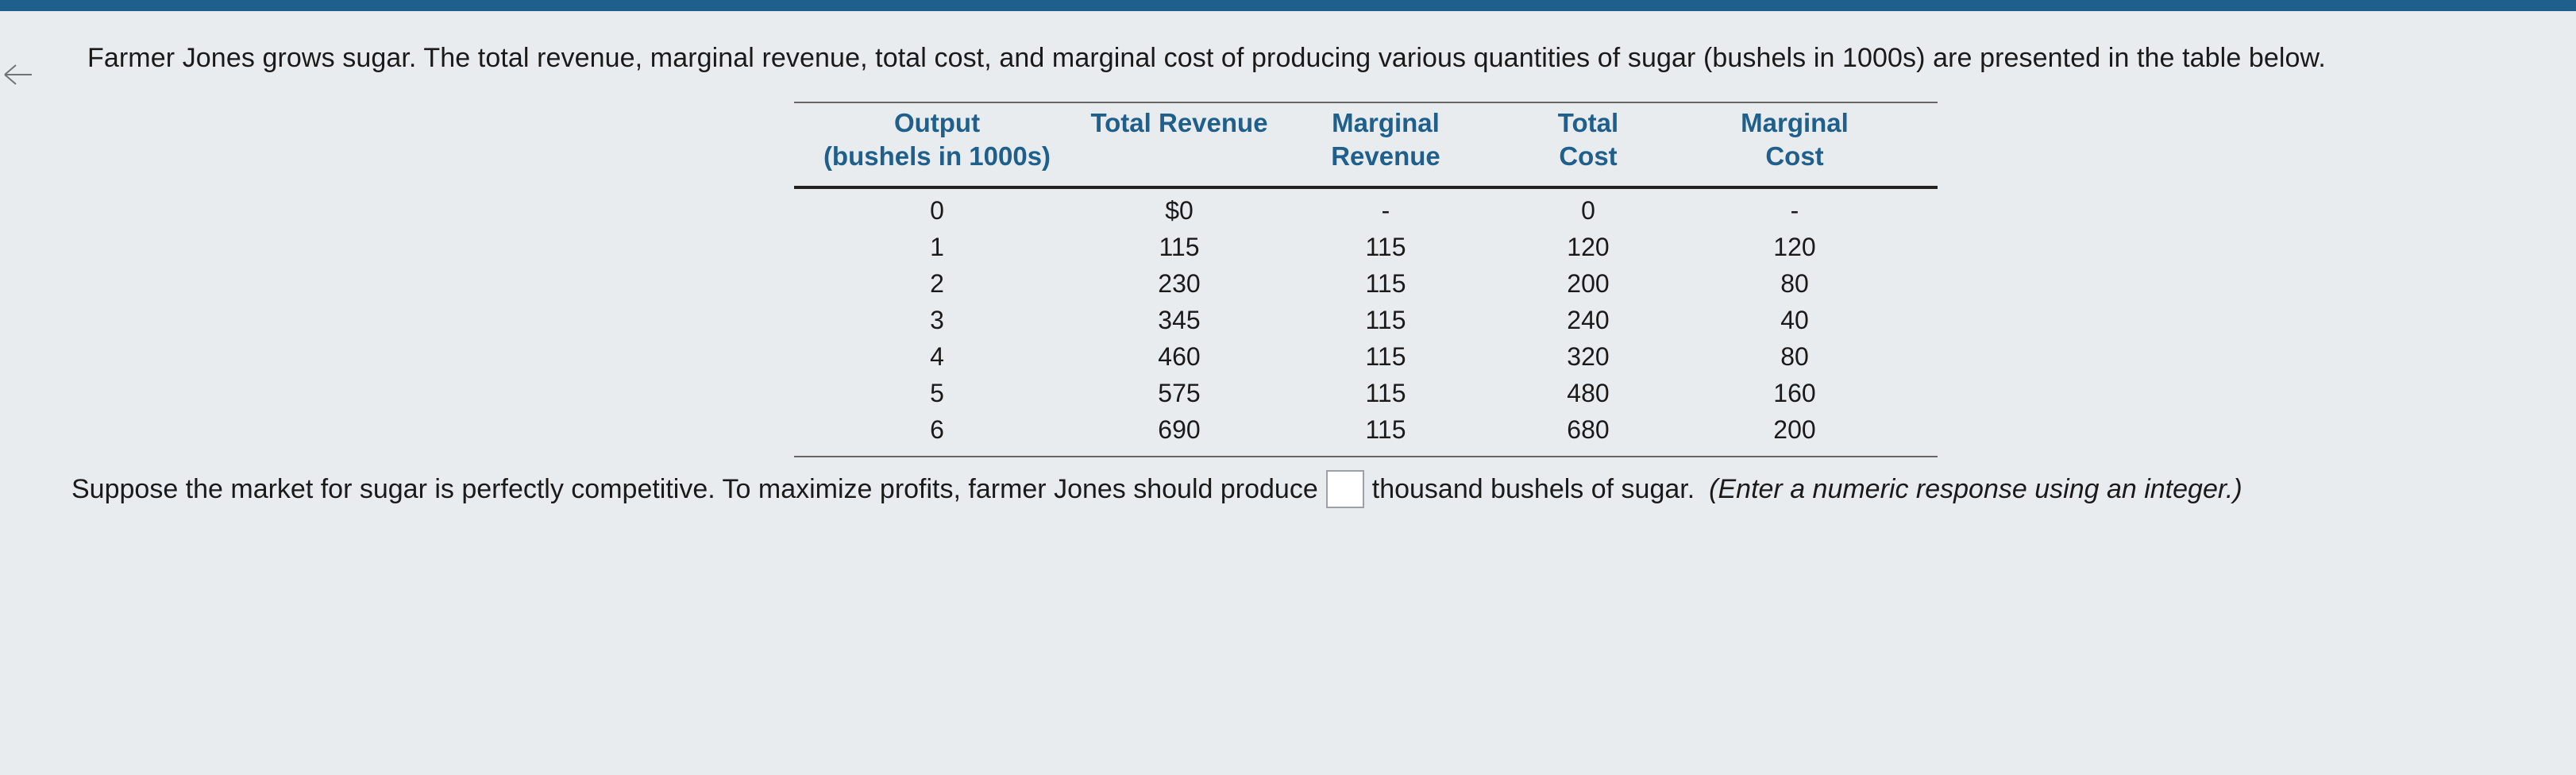 The width and height of the screenshot is (2576, 775). What do you see at coordinates (1794, 392) in the screenshot?
I see `cell-marginal-cost: 160` at bounding box center [1794, 392].